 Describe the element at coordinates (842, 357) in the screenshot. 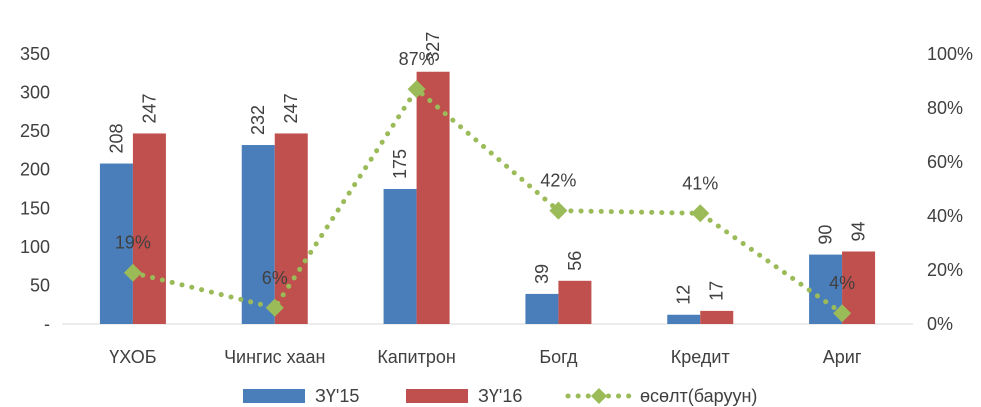

I see `category-label: Ариг` at that location.